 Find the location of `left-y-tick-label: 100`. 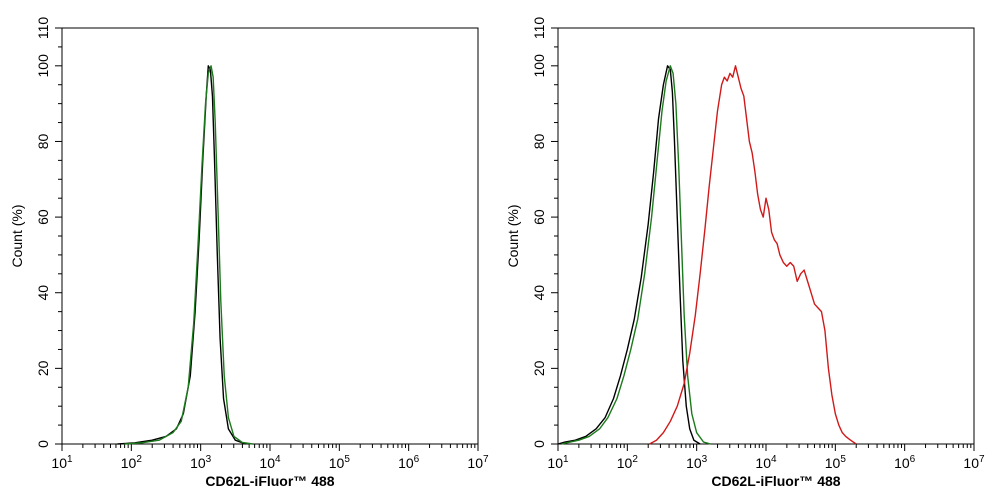

left-y-tick-label: 100 is located at coordinates (43, 66).